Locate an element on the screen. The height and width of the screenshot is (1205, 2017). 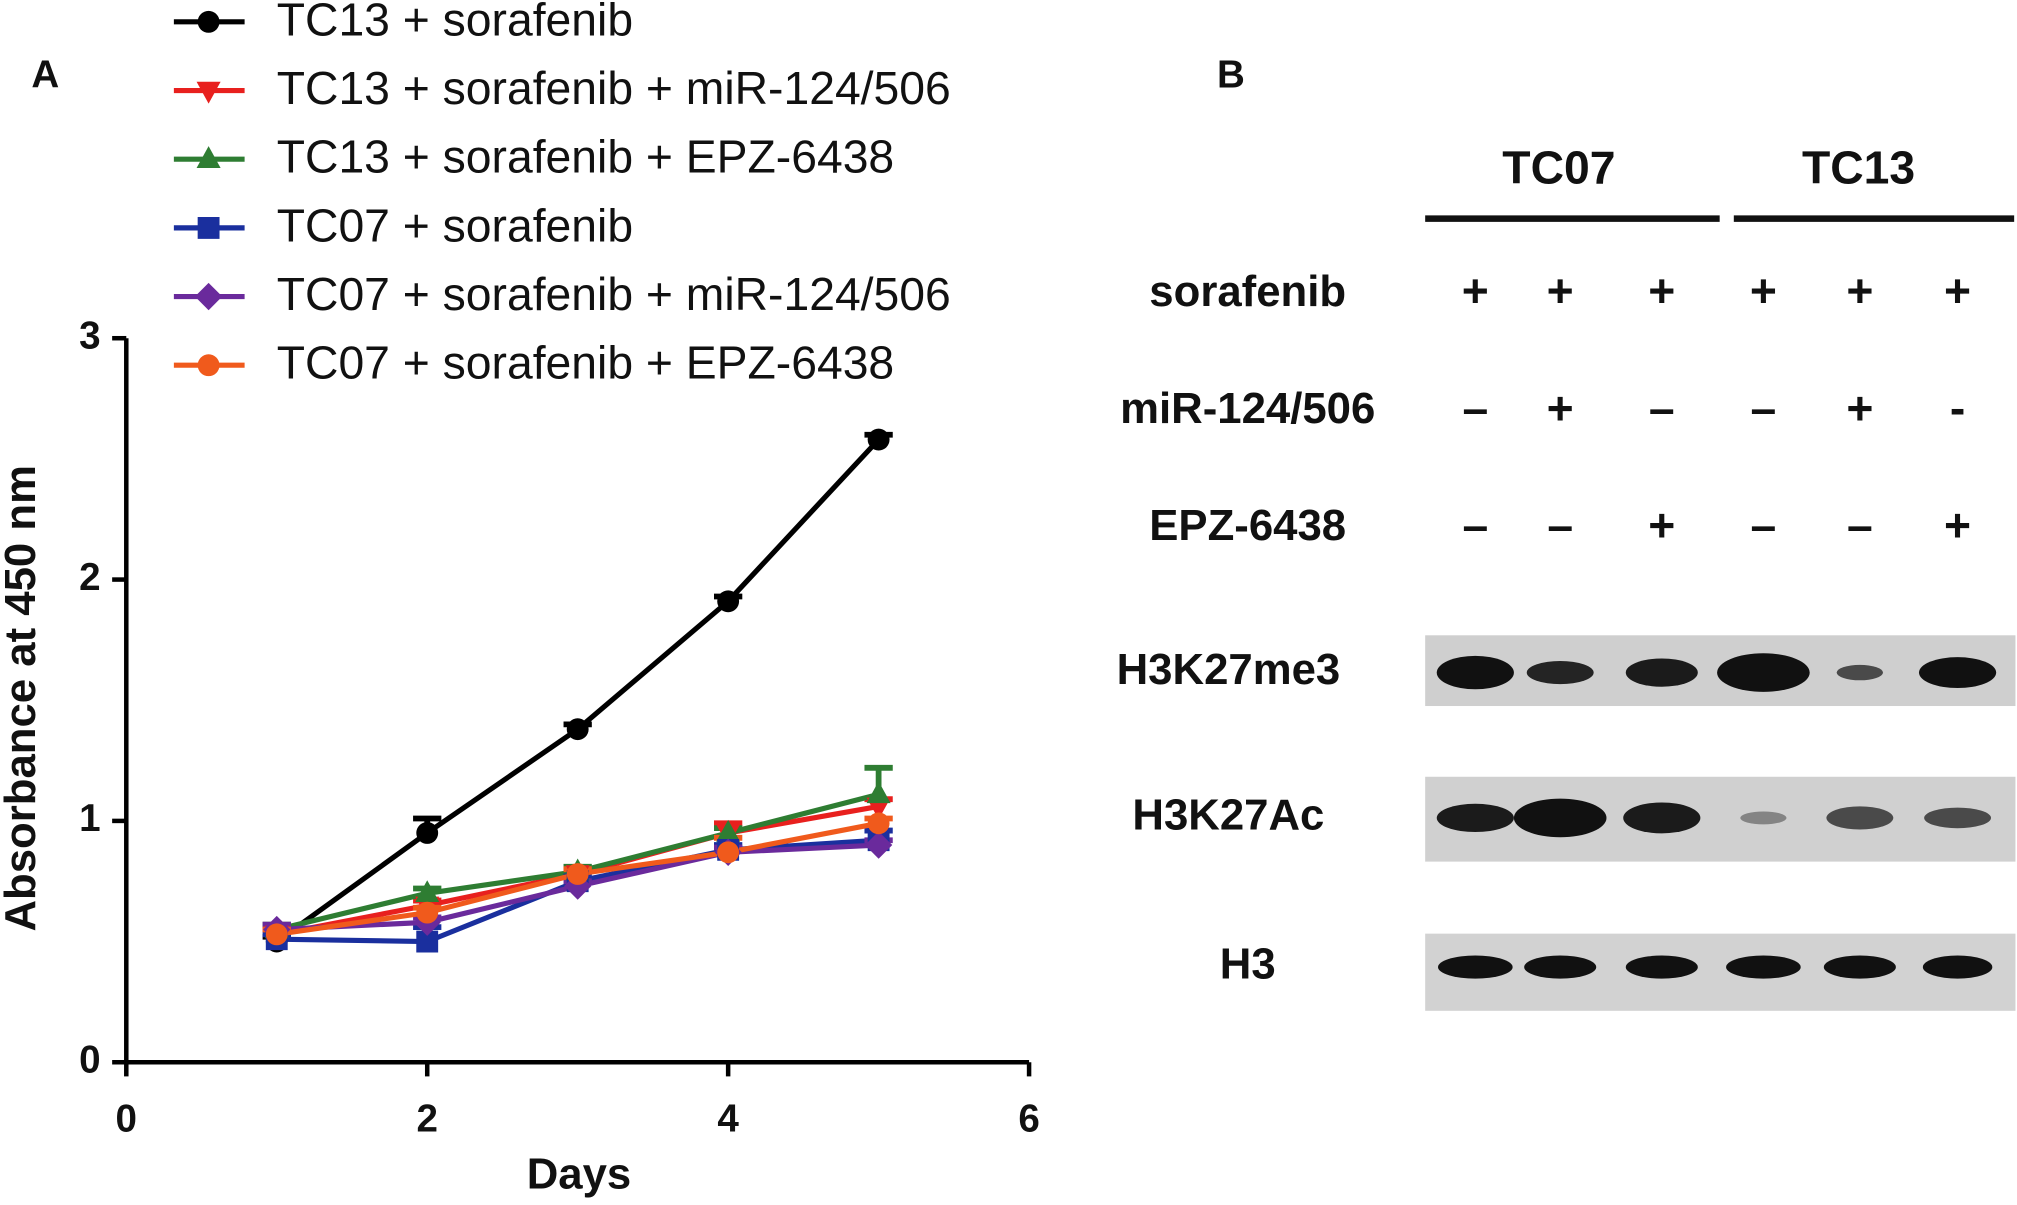
legend-label: TC13 + sorafenib + EPZ-6438 is located at coordinates (585, 157).